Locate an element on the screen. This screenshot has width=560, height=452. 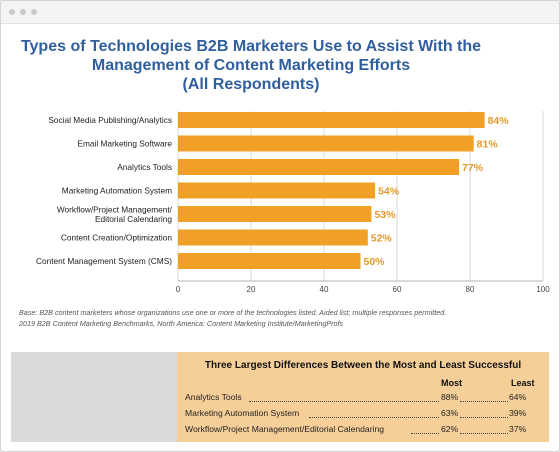
data-label: 84% is located at coordinates (499, 121).